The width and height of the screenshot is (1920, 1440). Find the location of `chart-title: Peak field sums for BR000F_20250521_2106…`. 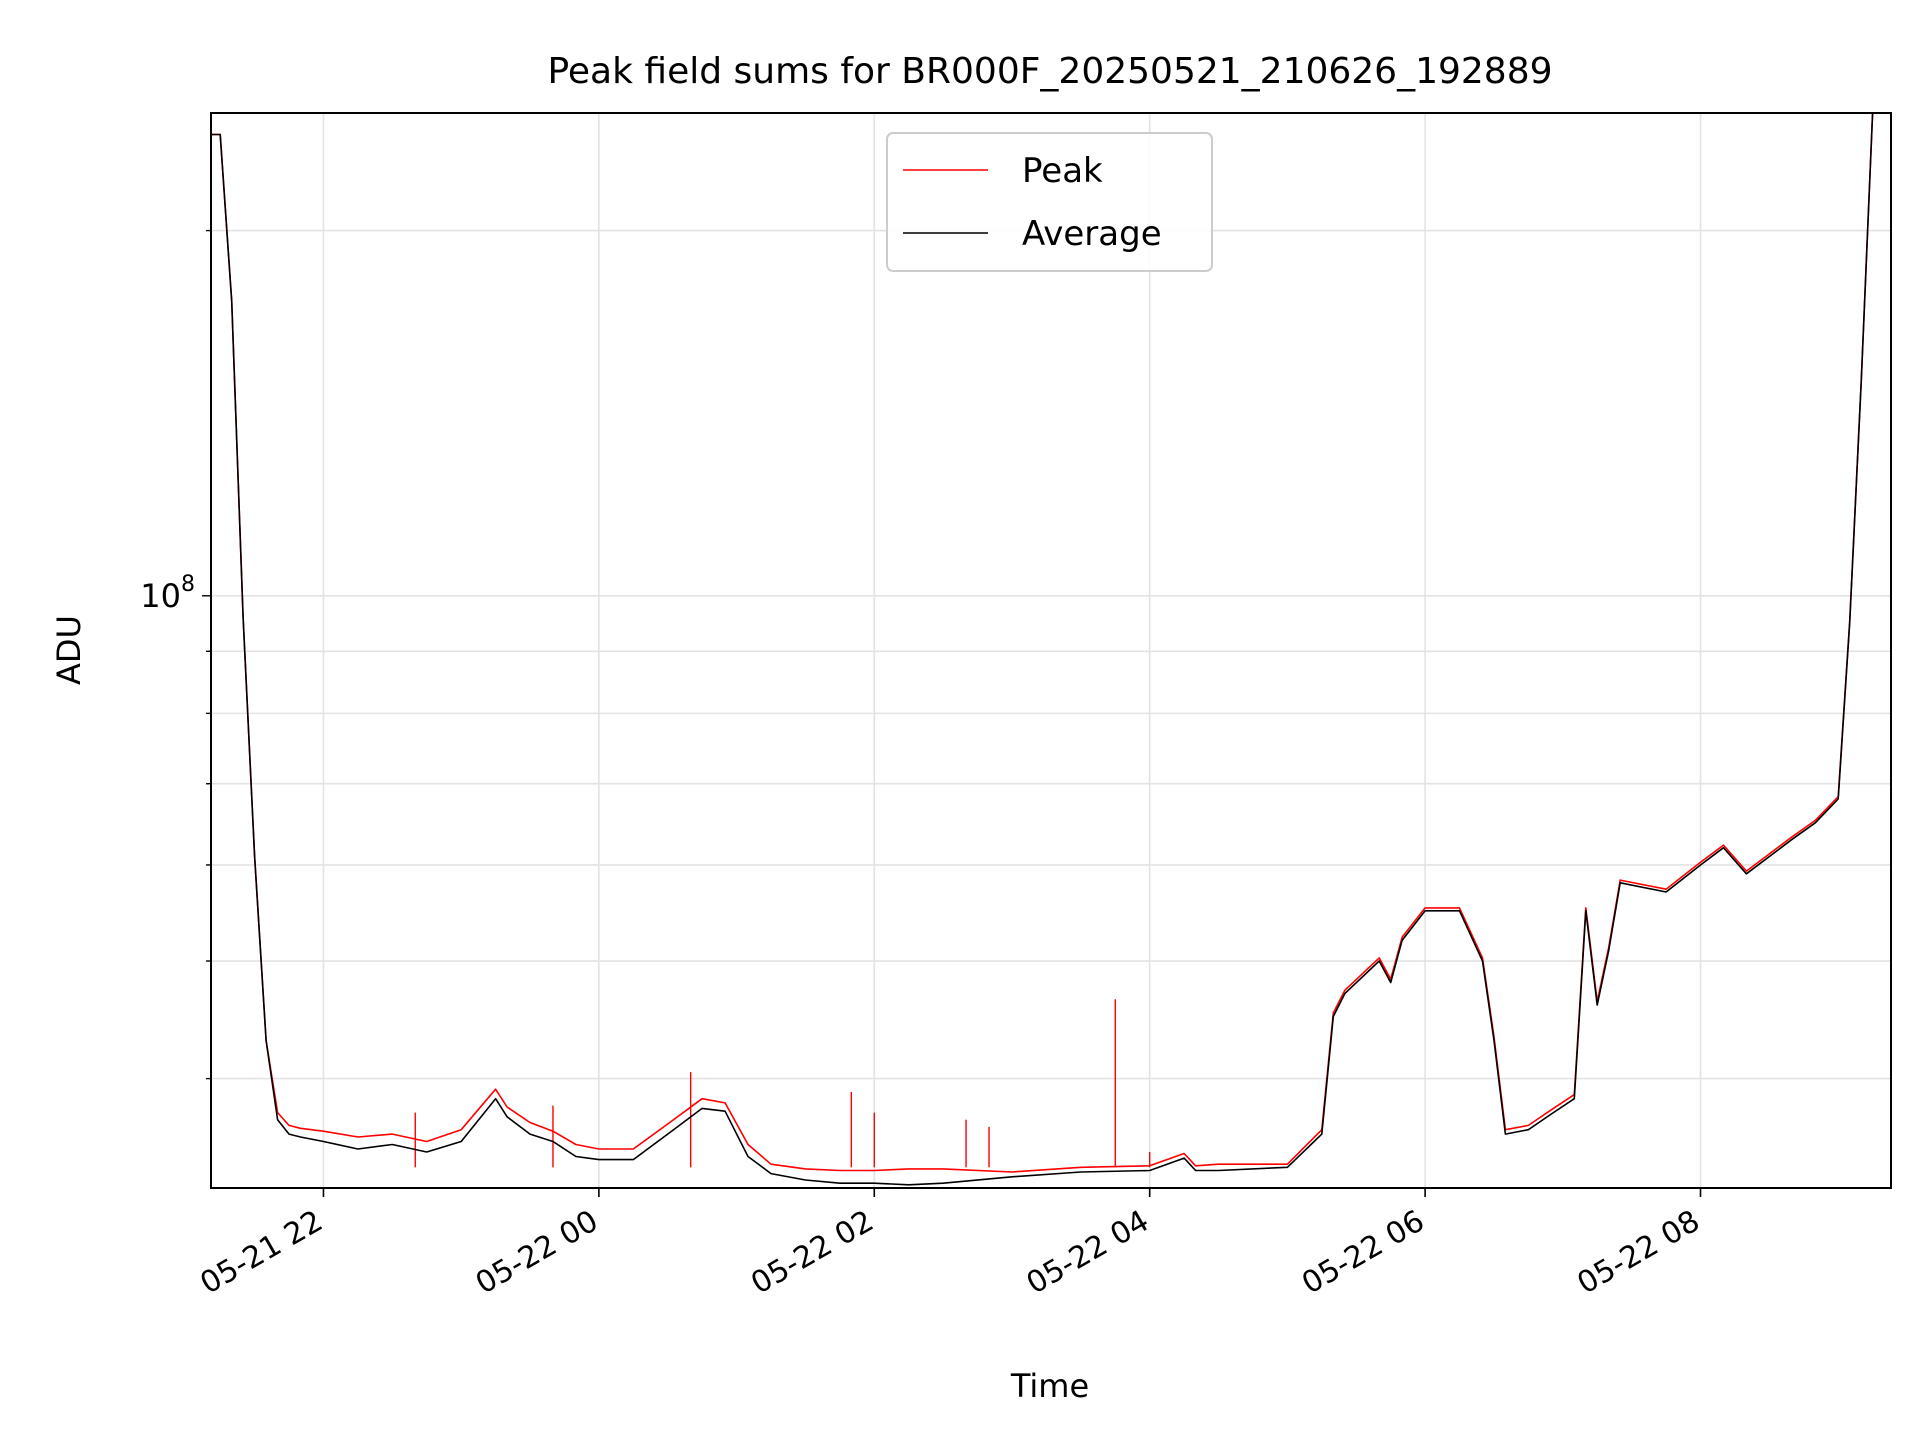

chart-title: Peak field sums for BR000F_20250521_2106… is located at coordinates (1049, 71).